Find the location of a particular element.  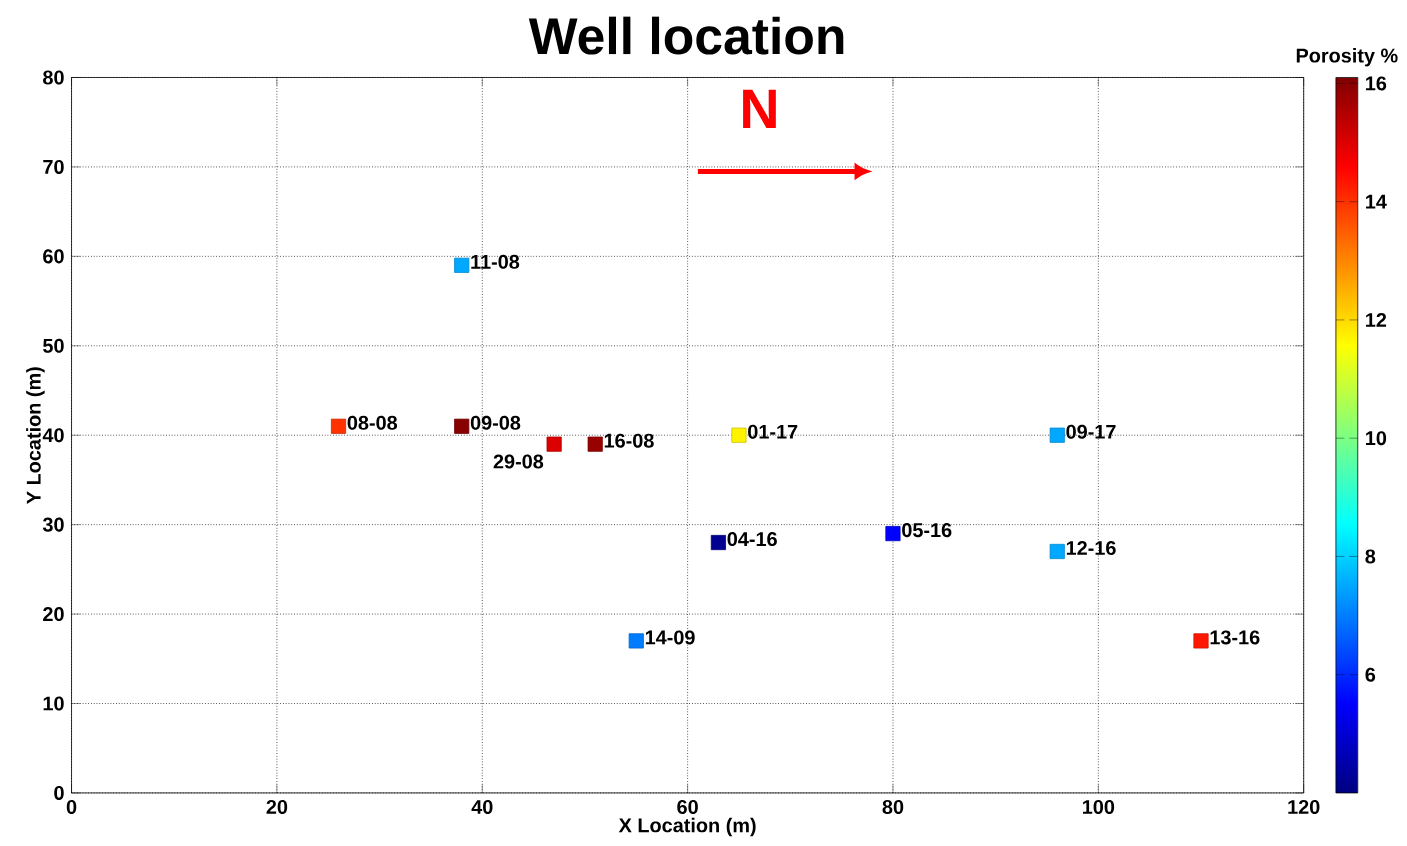

annotation: 14-09 is located at coordinates (670, 637).